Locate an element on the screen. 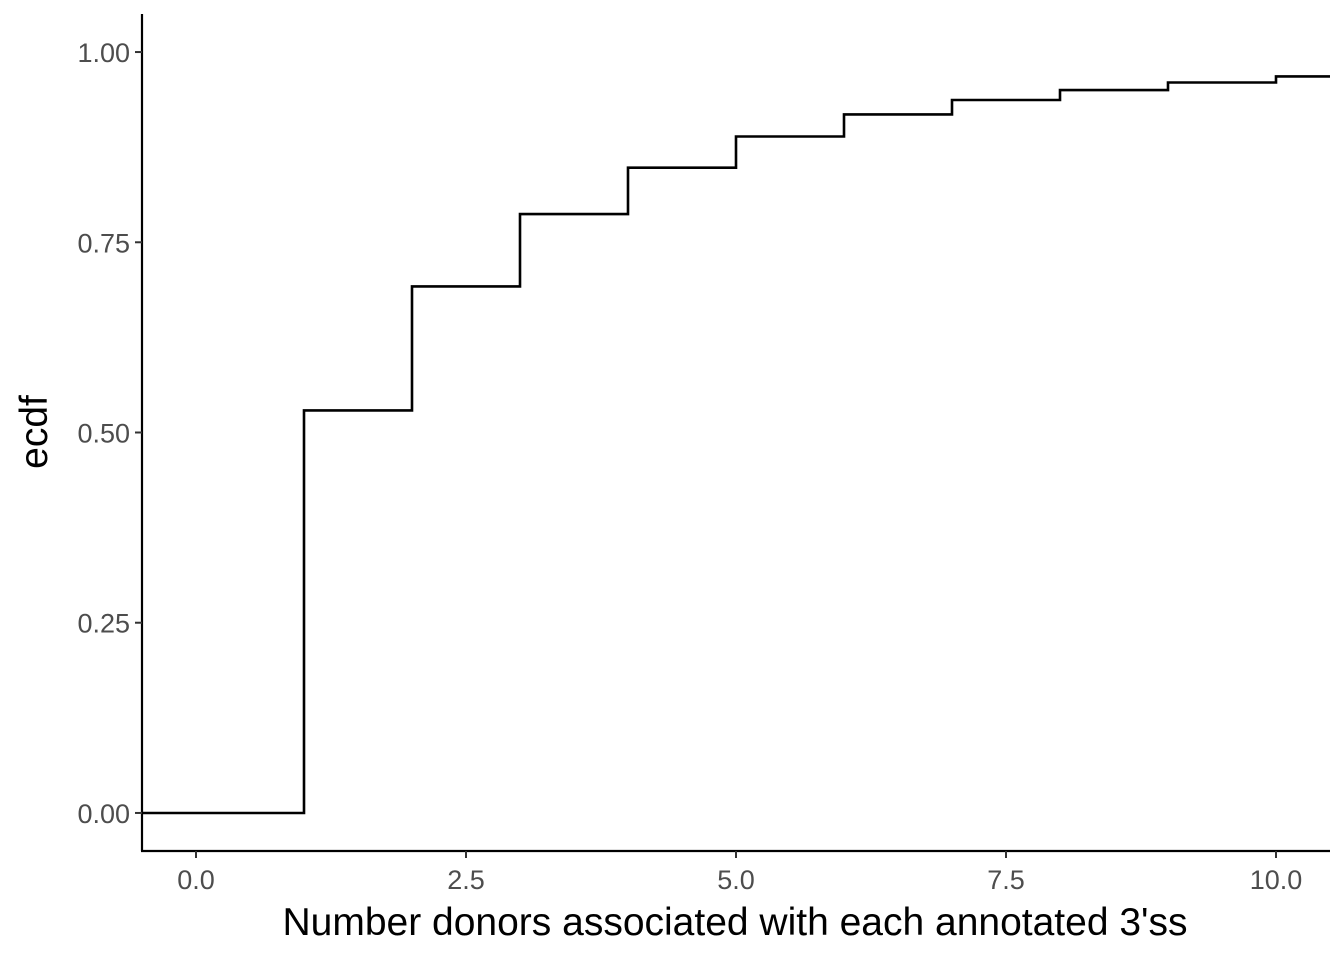 The height and width of the screenshot is (960, 1344). x-tick-label: 5.0 is located at coordinates (736, 880).